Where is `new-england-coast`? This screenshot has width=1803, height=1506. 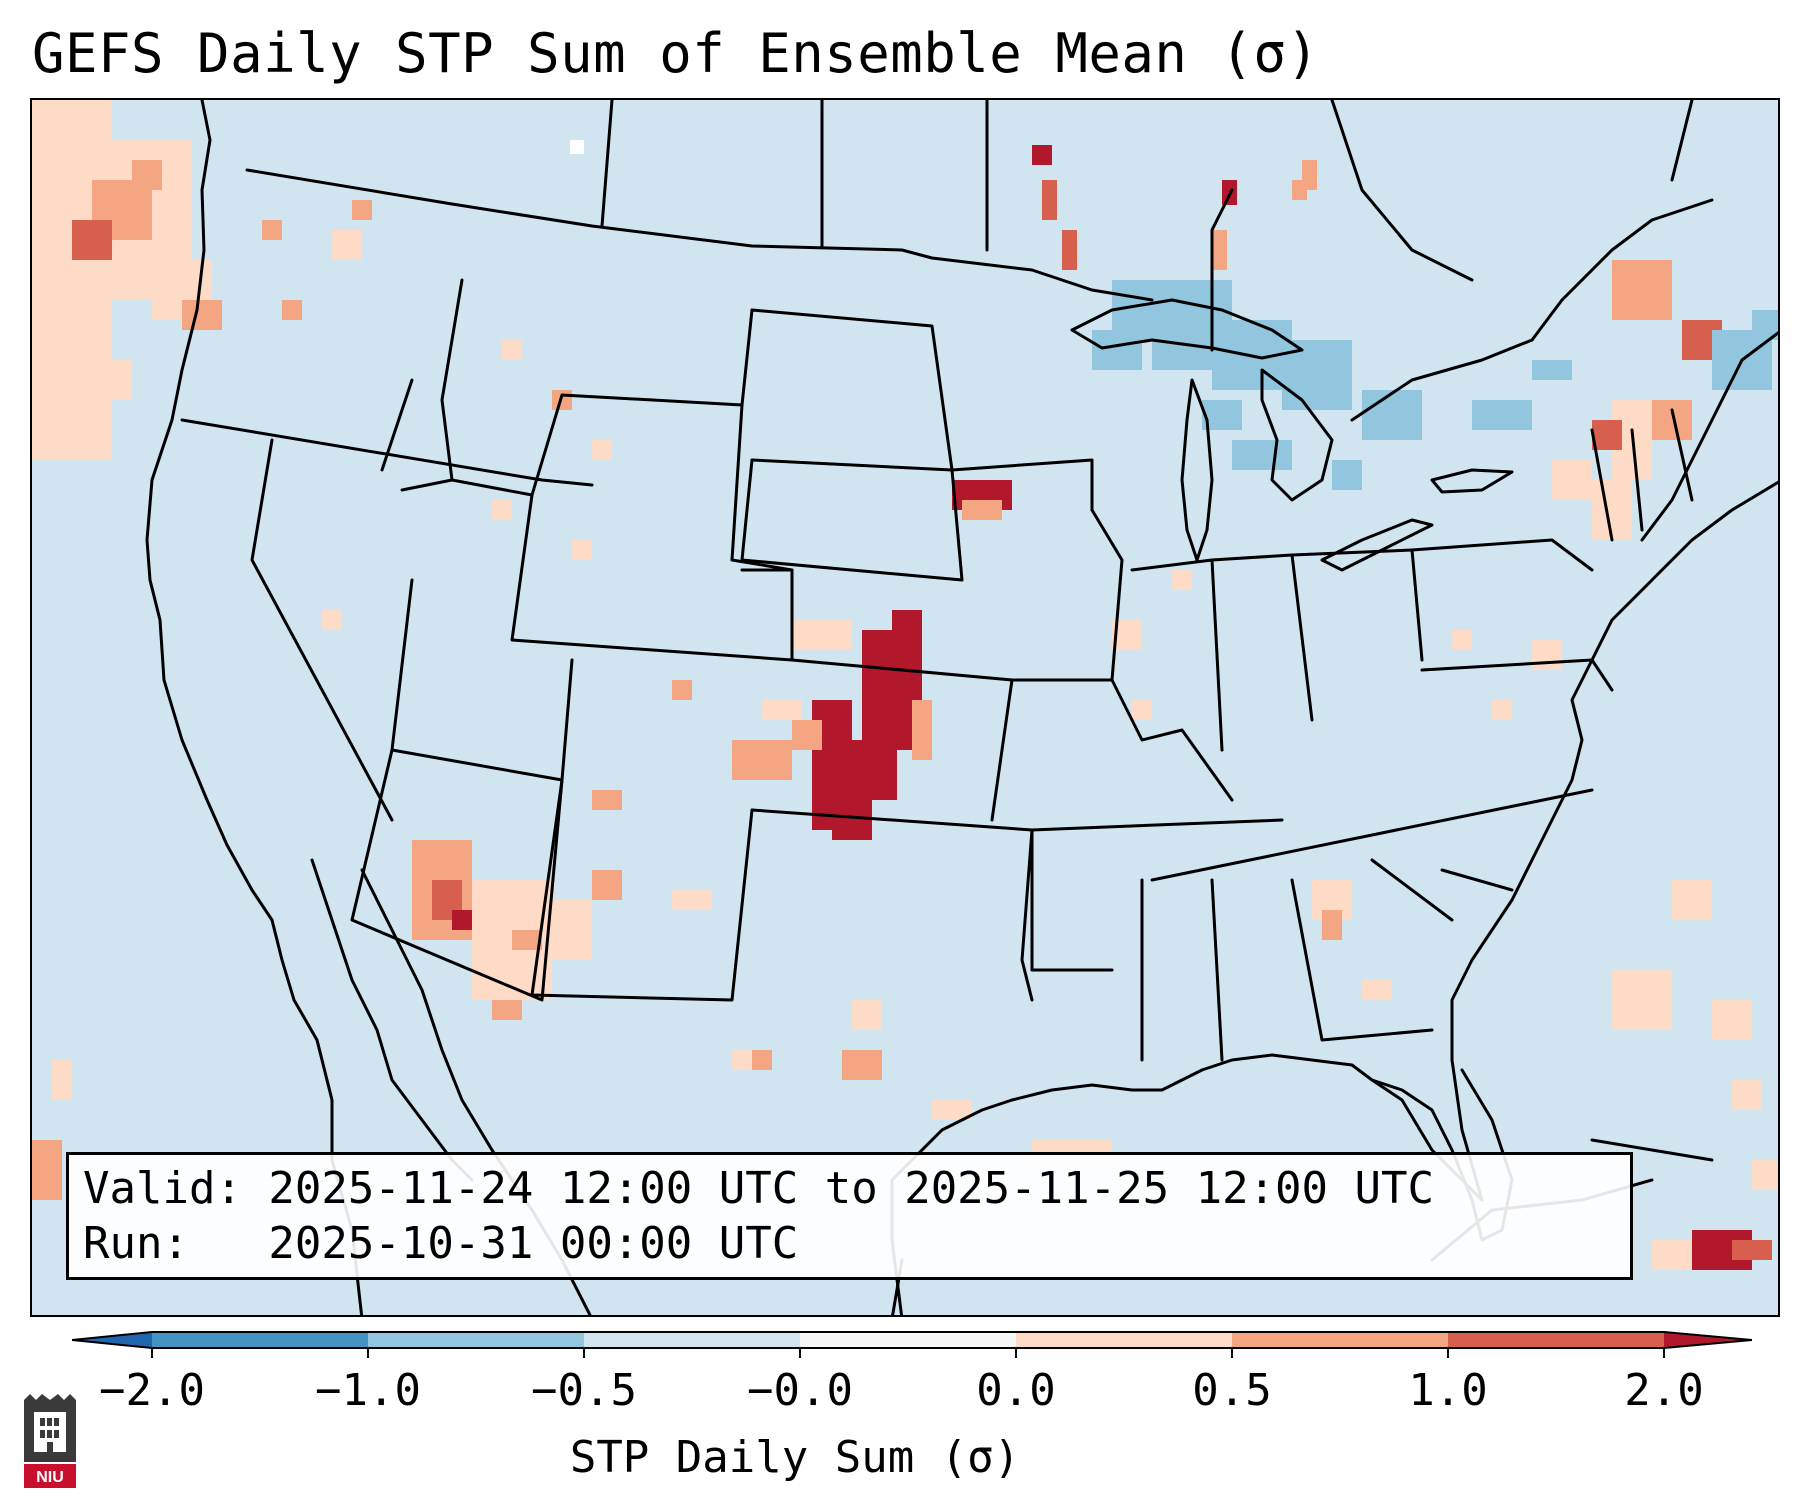
new-england-coast is located at coordinates (1709, 436).